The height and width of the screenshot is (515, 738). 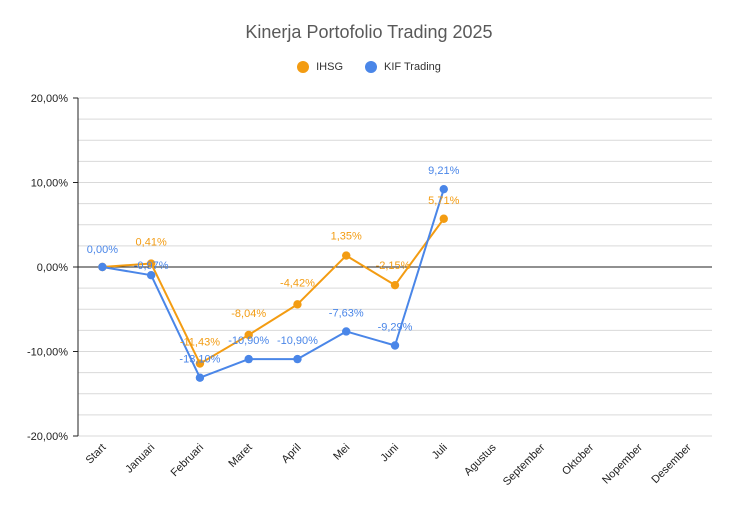 What do you see at coordinates (524, 464) in the screenshot?
I see `x-tick-label: September` at bounding box center [524, 464].